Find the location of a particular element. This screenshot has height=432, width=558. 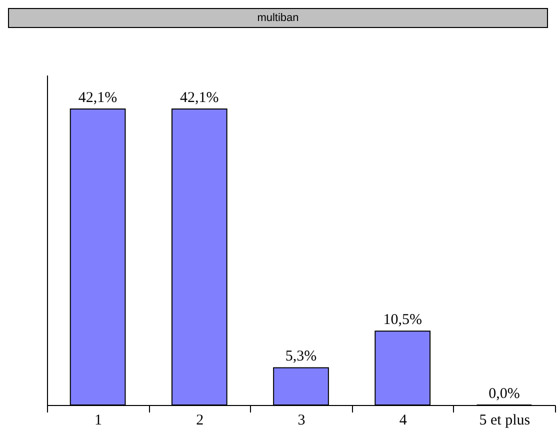

x-tick-label: 3 is located at coordinates (302, 420).